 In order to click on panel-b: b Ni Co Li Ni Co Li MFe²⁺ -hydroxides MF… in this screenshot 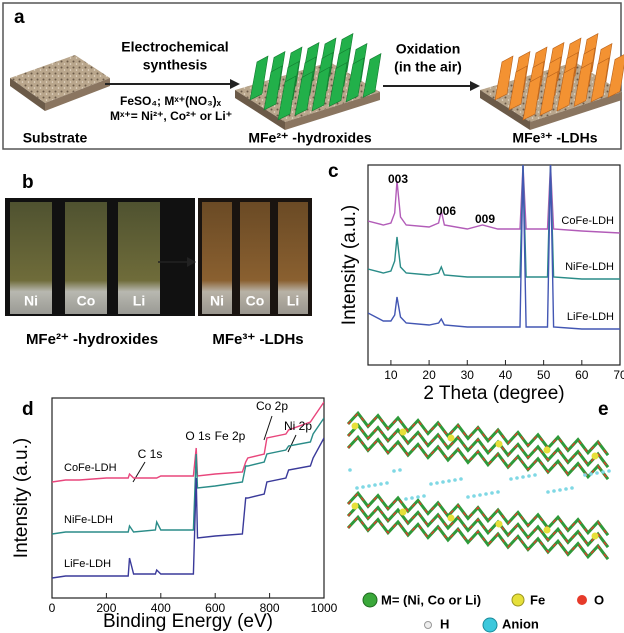, I will do `click(158, 260)`.